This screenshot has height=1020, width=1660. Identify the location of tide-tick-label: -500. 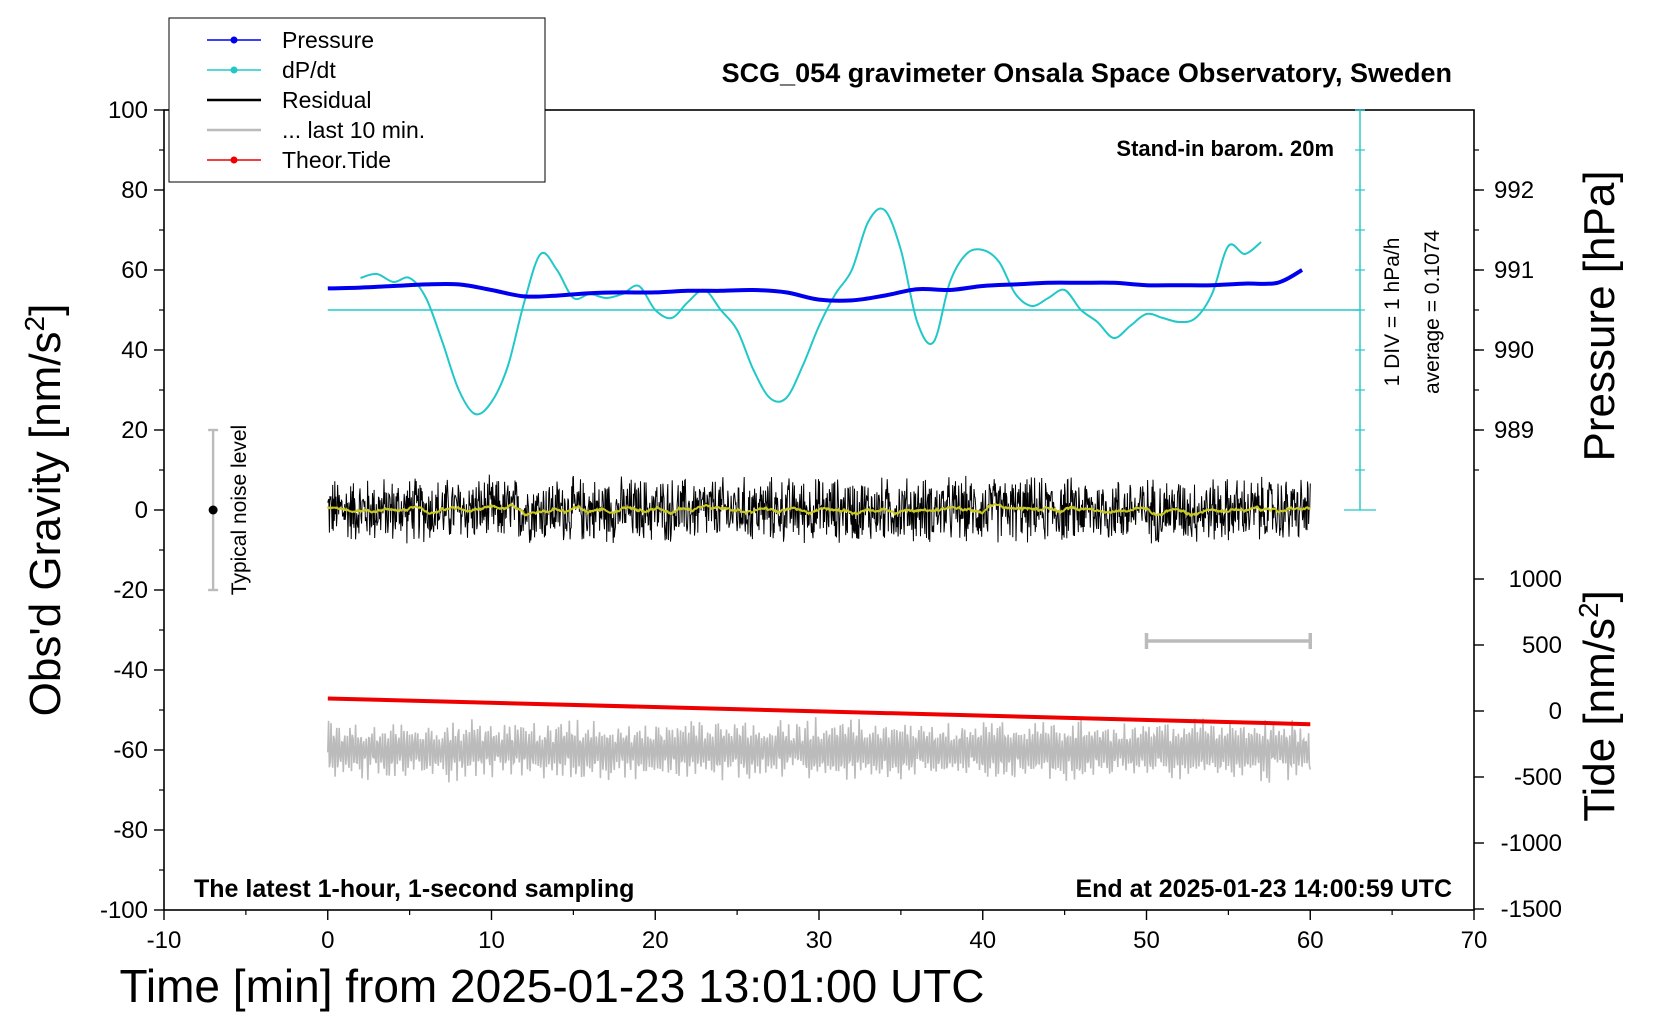
(1538, 777).